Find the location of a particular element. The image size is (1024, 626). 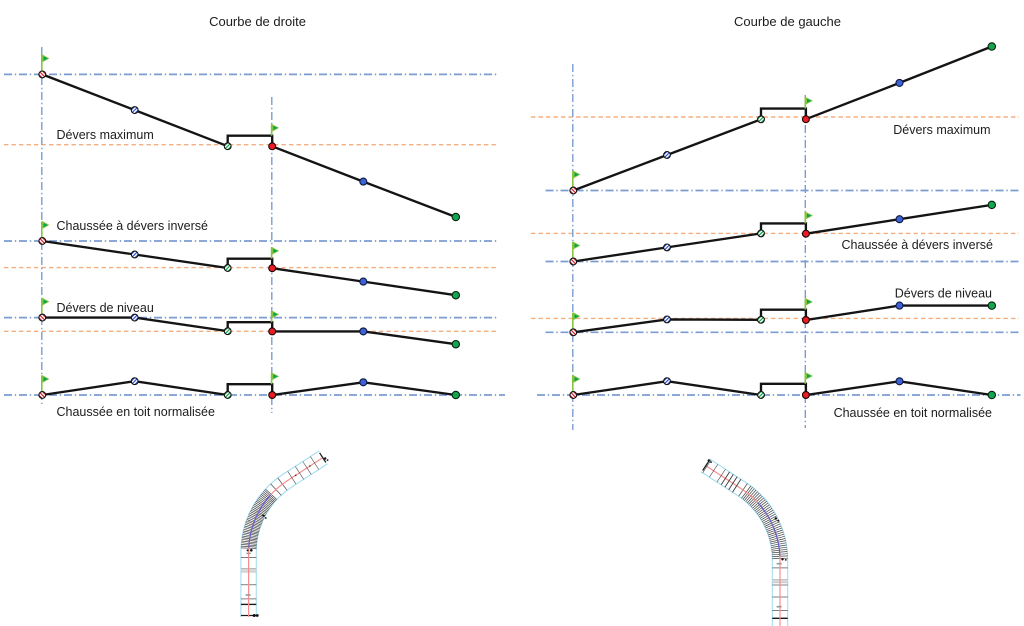

svg-text: Courbe de droite is located at coordinates (257, 21).